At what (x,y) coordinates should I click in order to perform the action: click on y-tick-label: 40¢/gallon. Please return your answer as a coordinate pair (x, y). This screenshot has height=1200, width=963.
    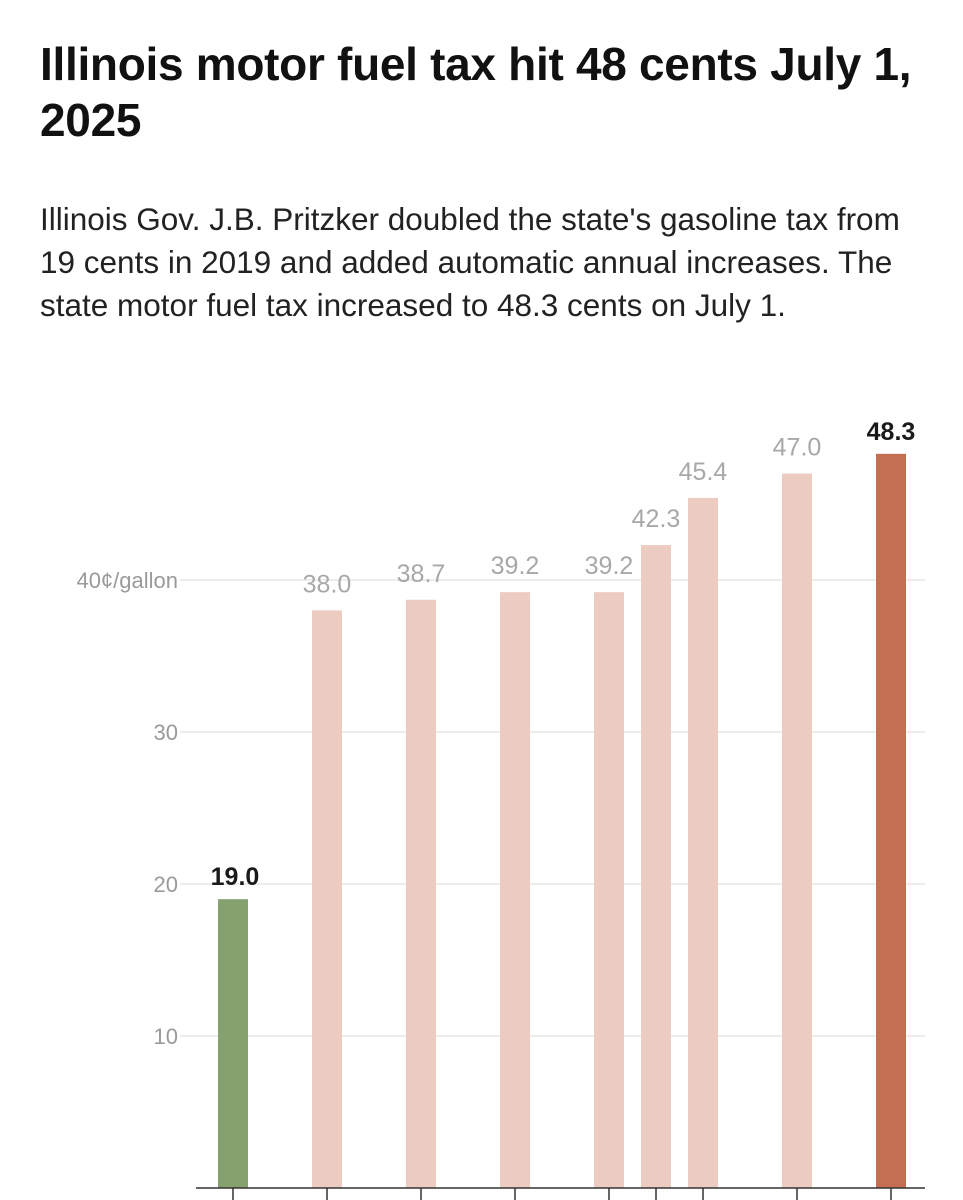
    Looking at the image, I should click on (127, 580).